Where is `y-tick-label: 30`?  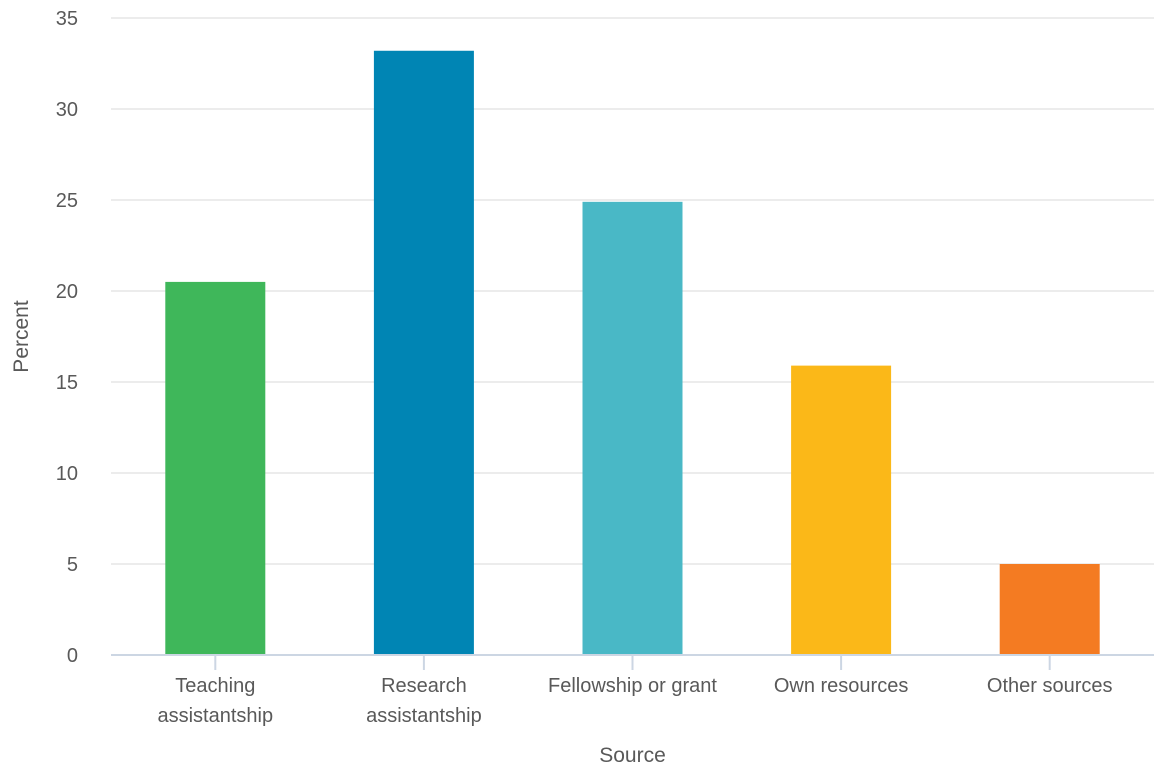
y-tick-label: 30 is located at coordinates (67, 110).